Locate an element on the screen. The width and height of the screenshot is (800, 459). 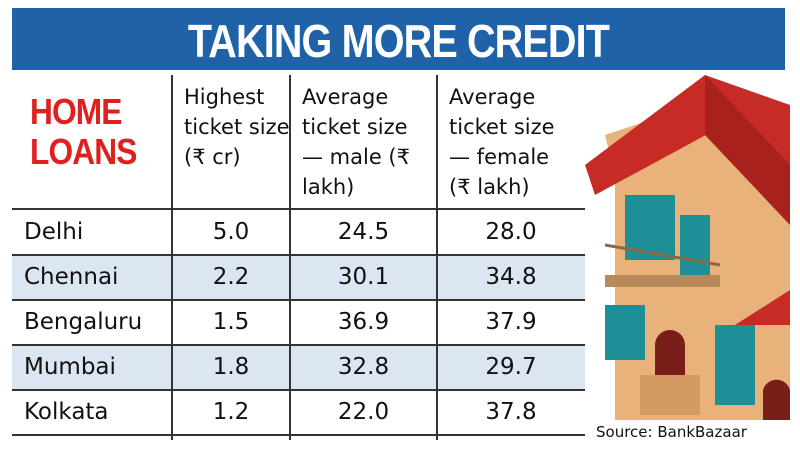
source-note: Source: BankBazaar is located at coordinates (671, 432).